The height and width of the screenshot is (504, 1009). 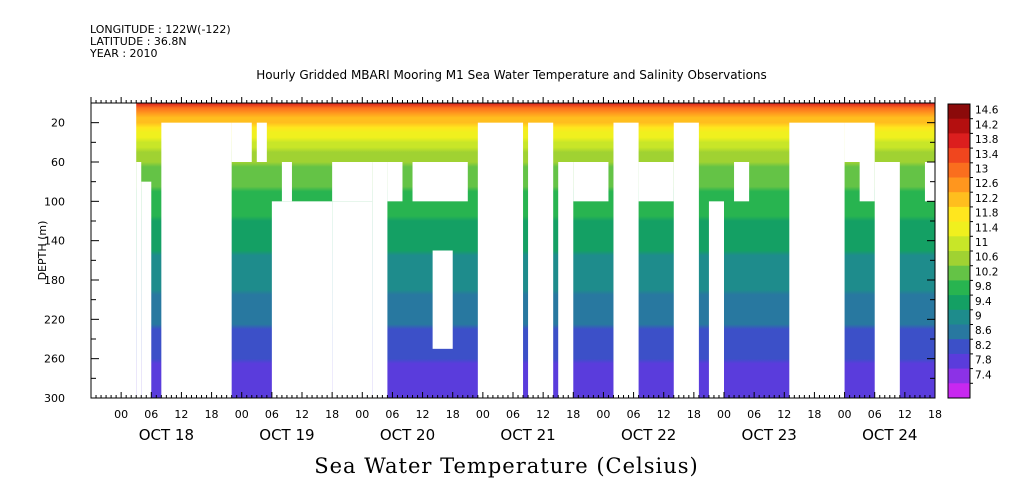 What do you see at coordinates (527, 435) in the screenshot?
I see `x-day-label: OCT 21` at bounding box center [527, 435].